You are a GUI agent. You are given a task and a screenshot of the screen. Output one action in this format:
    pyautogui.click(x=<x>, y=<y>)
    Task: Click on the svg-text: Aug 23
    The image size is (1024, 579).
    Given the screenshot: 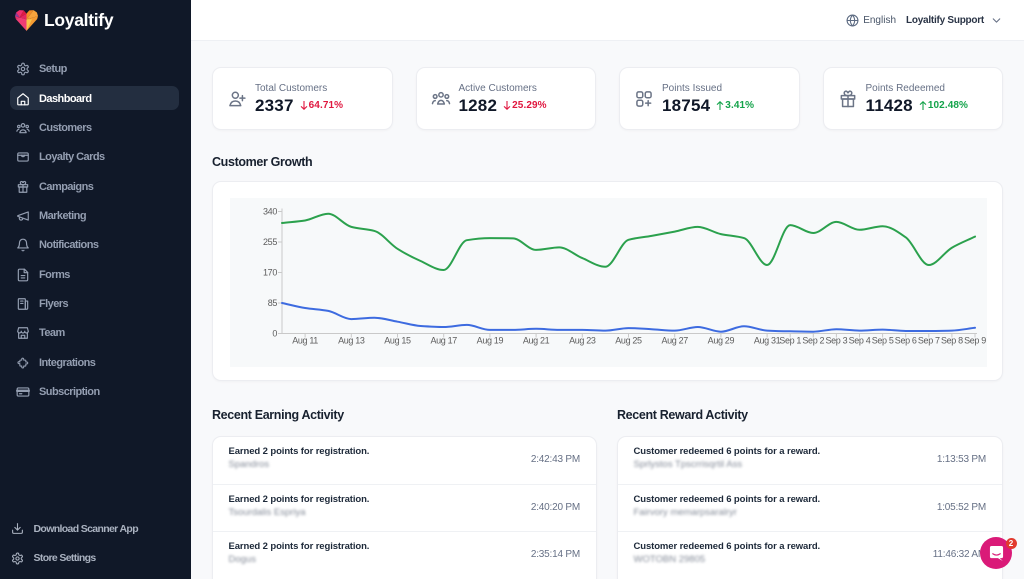 What is the action you would take?
    pyautogui.click(x=582, y=341)
    